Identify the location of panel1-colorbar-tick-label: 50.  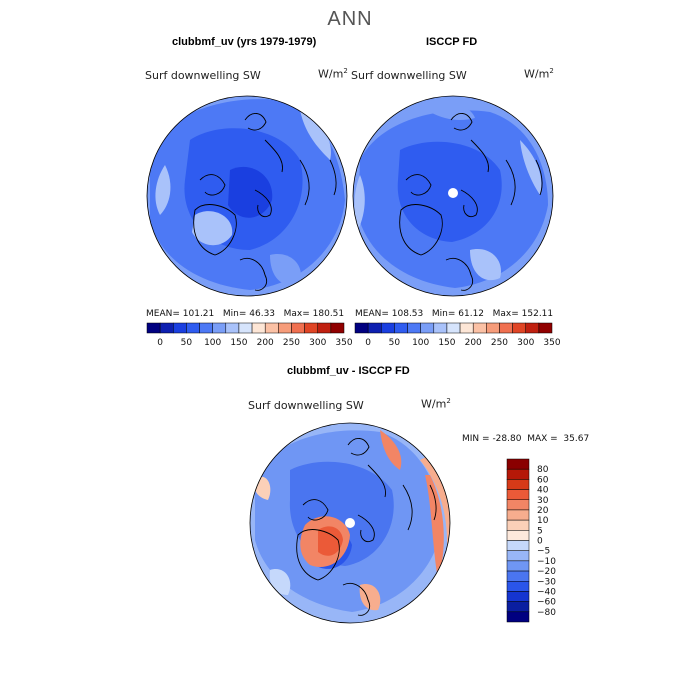
(187, 343).